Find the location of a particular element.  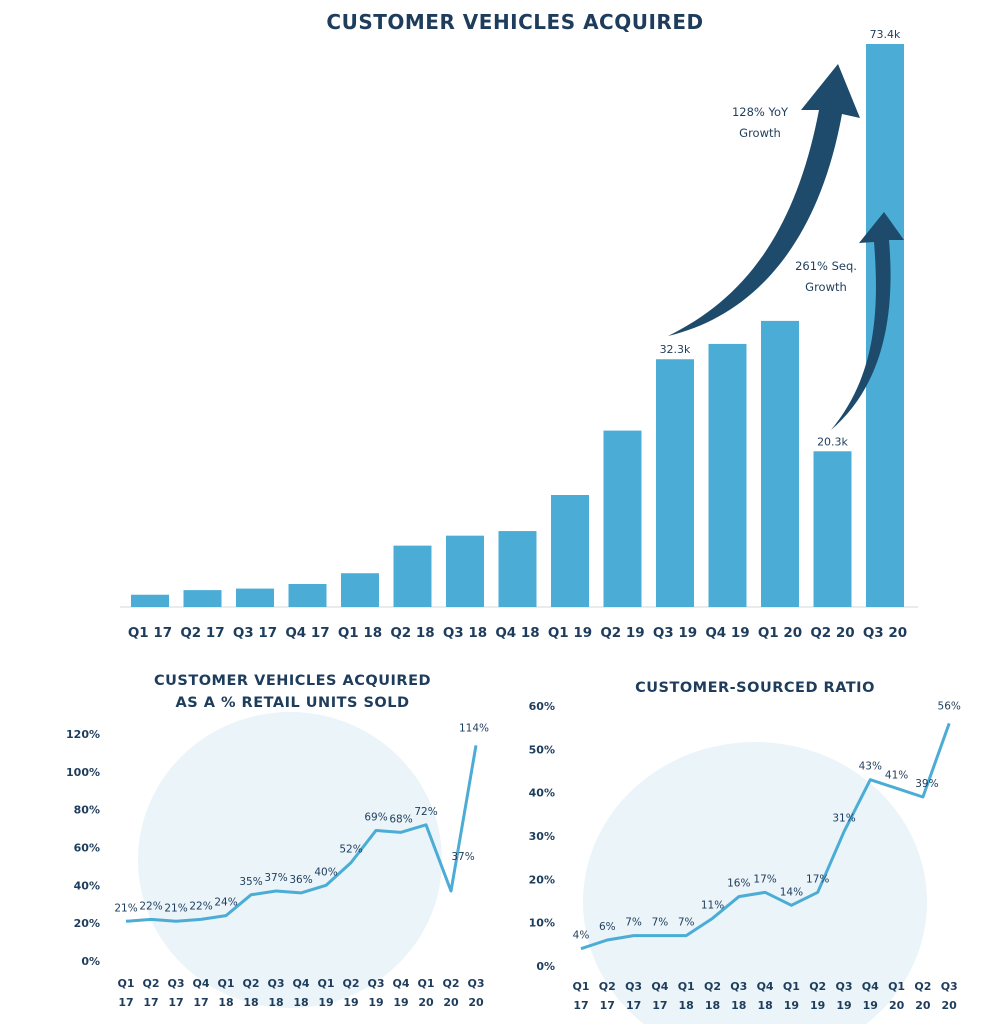

data-label: 24% is located at coordinates (225, 903).